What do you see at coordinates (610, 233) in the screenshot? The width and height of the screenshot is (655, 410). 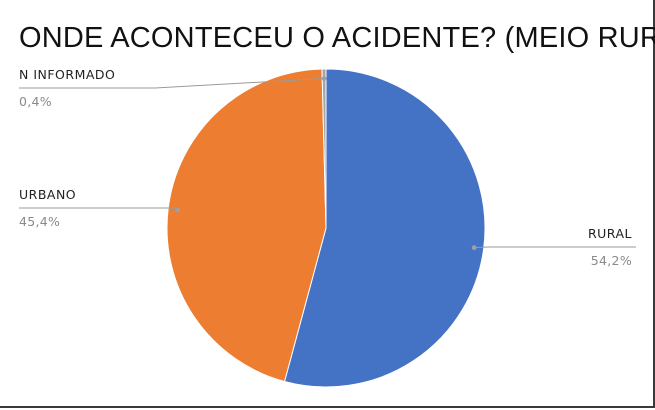 I see `slice-label: RURAL` at bounding box center [610, 233].